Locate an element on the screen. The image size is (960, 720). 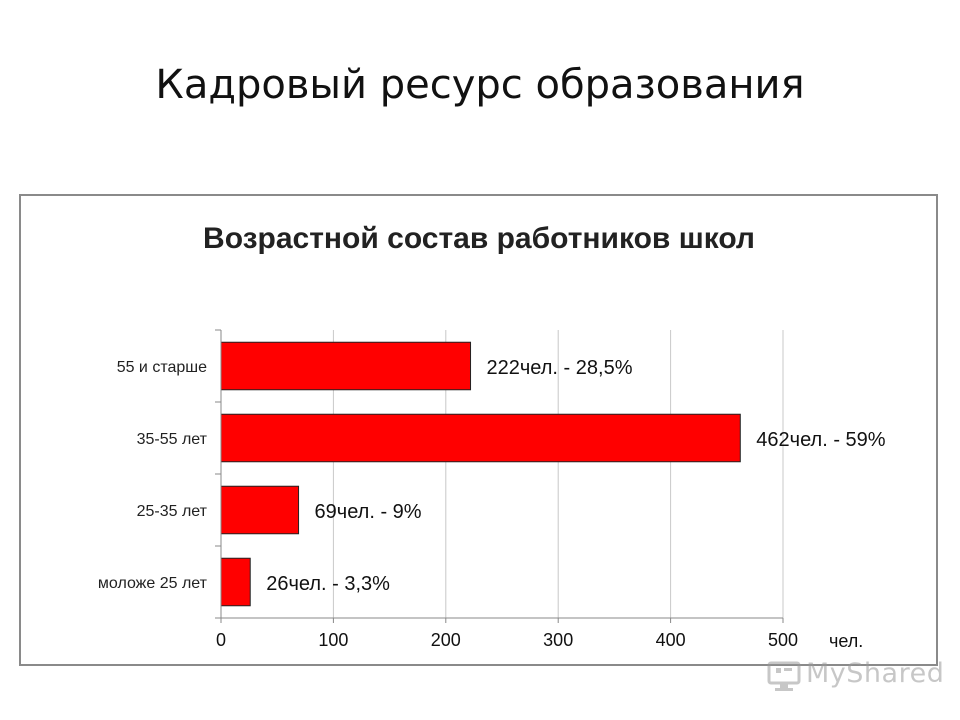
data-label: 69чел. - 9% is located at coordinates (368, 512).